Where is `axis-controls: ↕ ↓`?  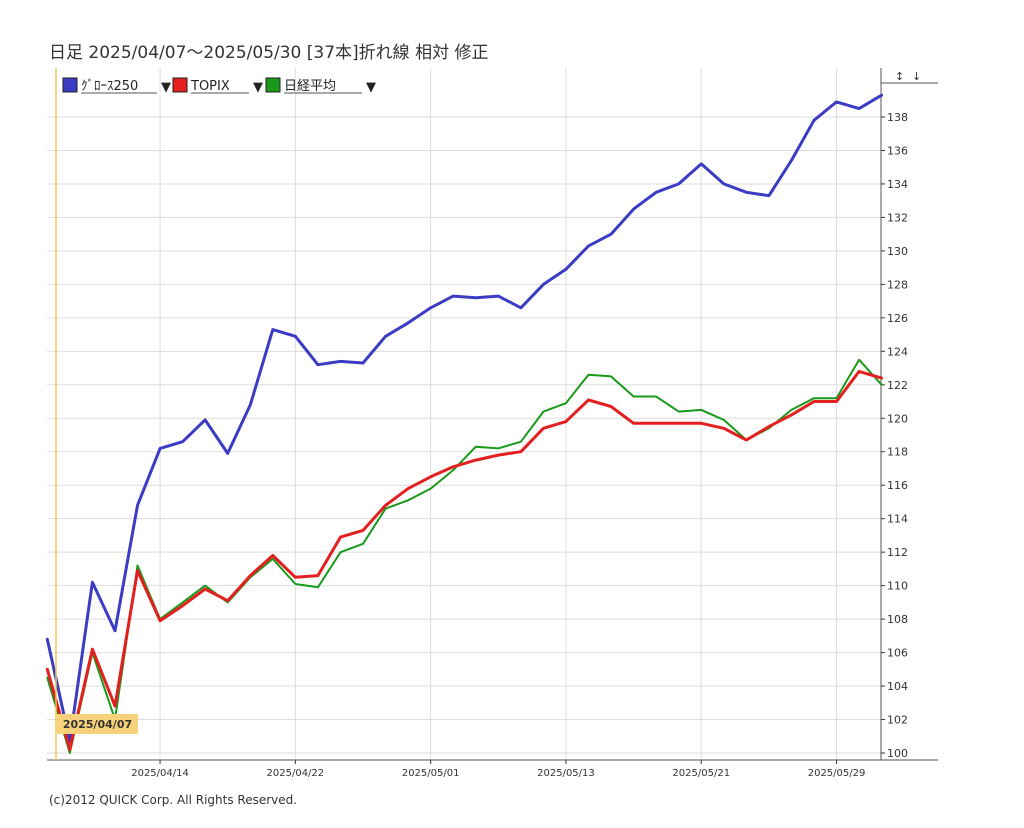
axis-controls: ↕ ↓ is located at coordinates (908, 76).